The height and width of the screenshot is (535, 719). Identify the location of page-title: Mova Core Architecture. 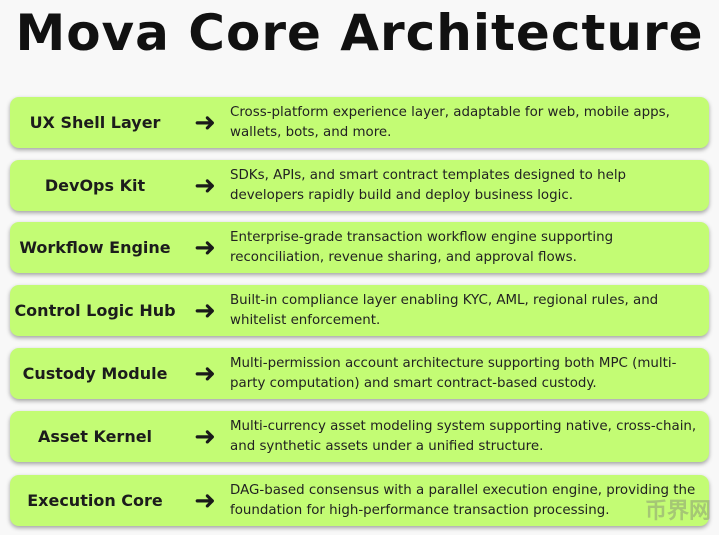
(359, 33).